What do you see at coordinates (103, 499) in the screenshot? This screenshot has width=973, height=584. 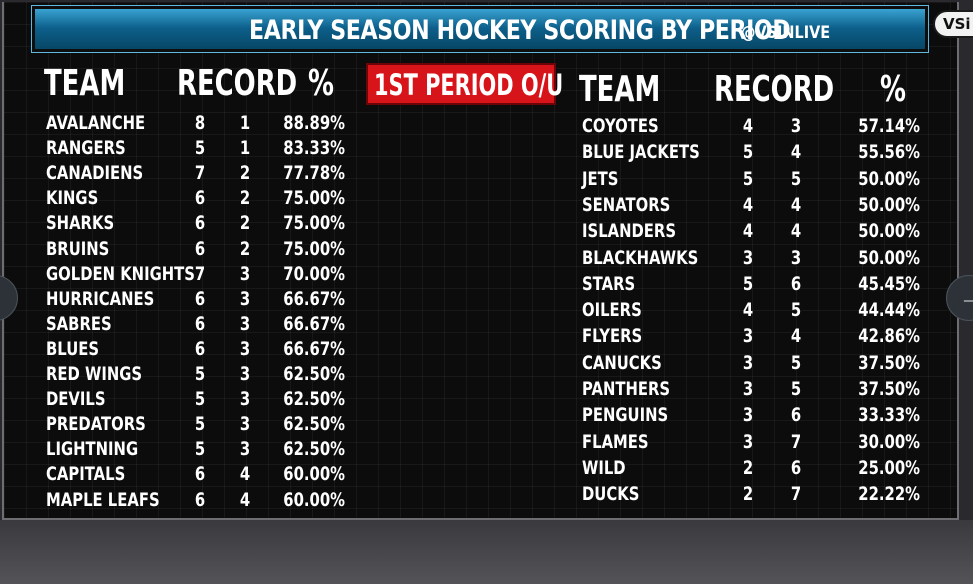 I see `team-name: MAPLE LEAFS` at bounding box center [103, 499].